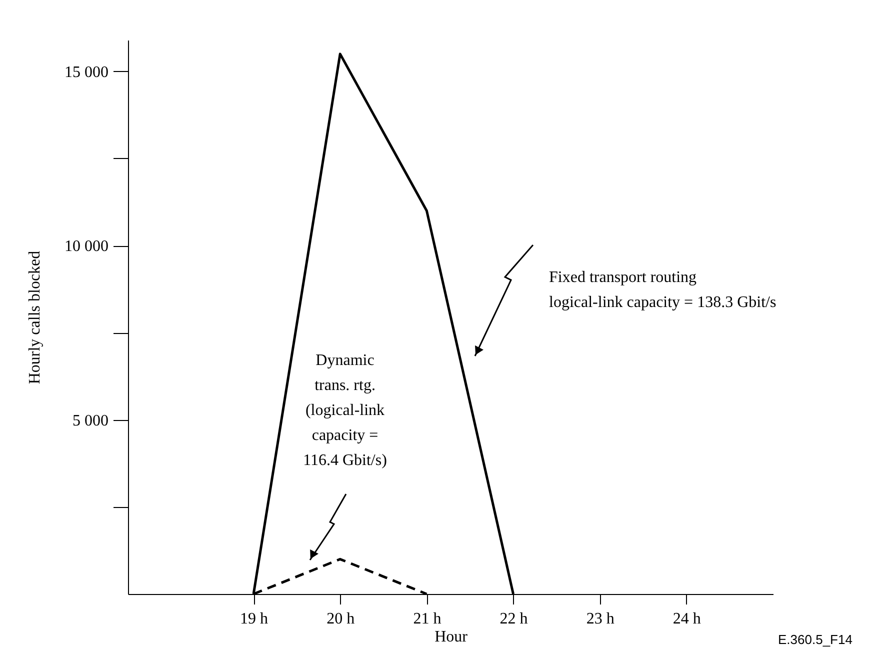 The image size is (891, 653). I want to click on x-tick-label: 22 h, so click(514, 619).